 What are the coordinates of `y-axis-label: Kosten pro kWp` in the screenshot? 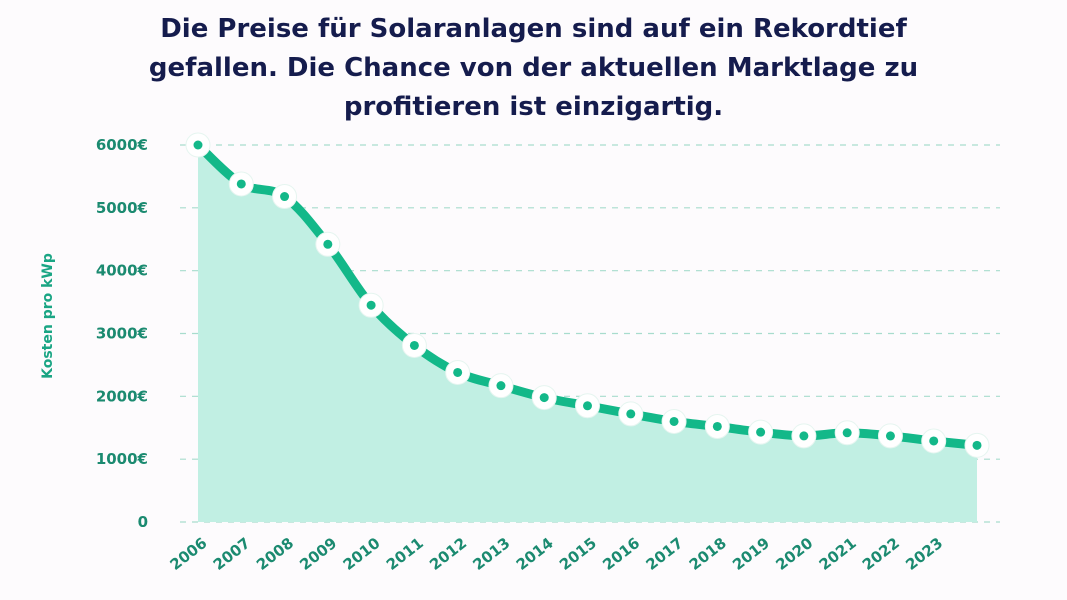 It's located at (48, 316).